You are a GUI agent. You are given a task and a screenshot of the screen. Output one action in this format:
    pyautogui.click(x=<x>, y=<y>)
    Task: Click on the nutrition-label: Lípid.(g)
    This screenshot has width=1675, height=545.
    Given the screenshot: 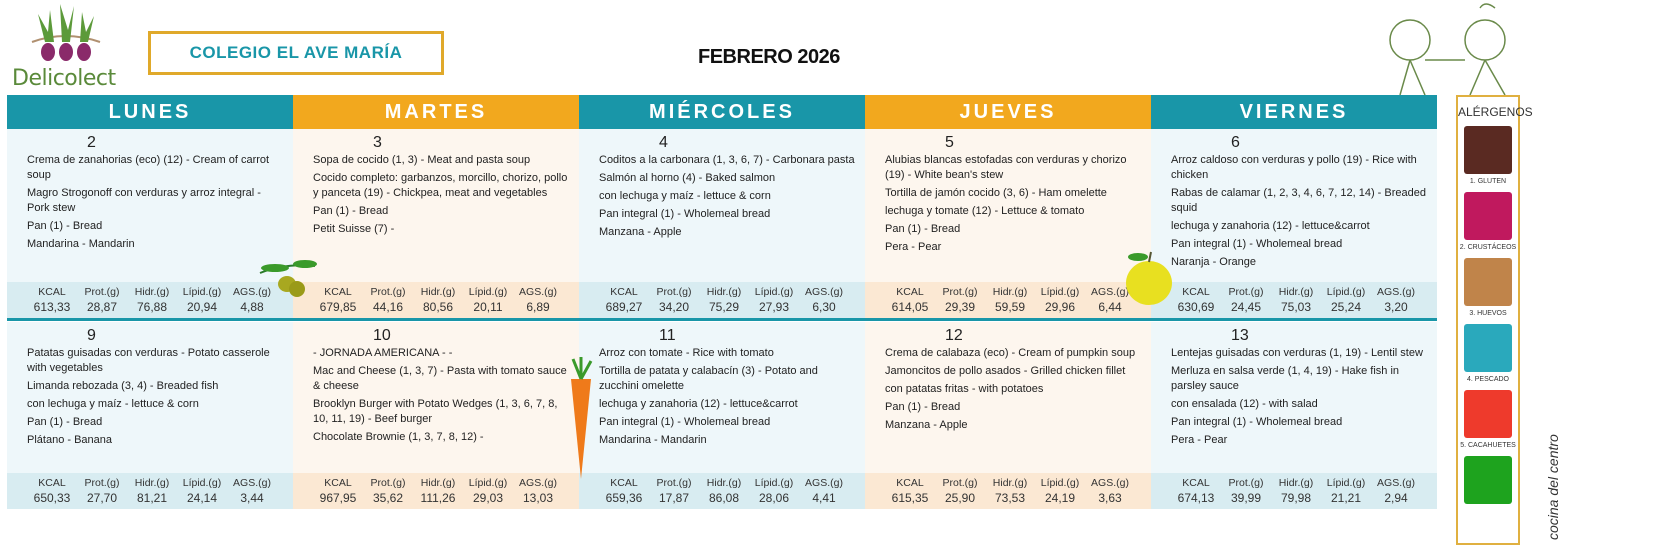 What is the action you would take?
    pyautogui.click(x=1346, y=292)
    